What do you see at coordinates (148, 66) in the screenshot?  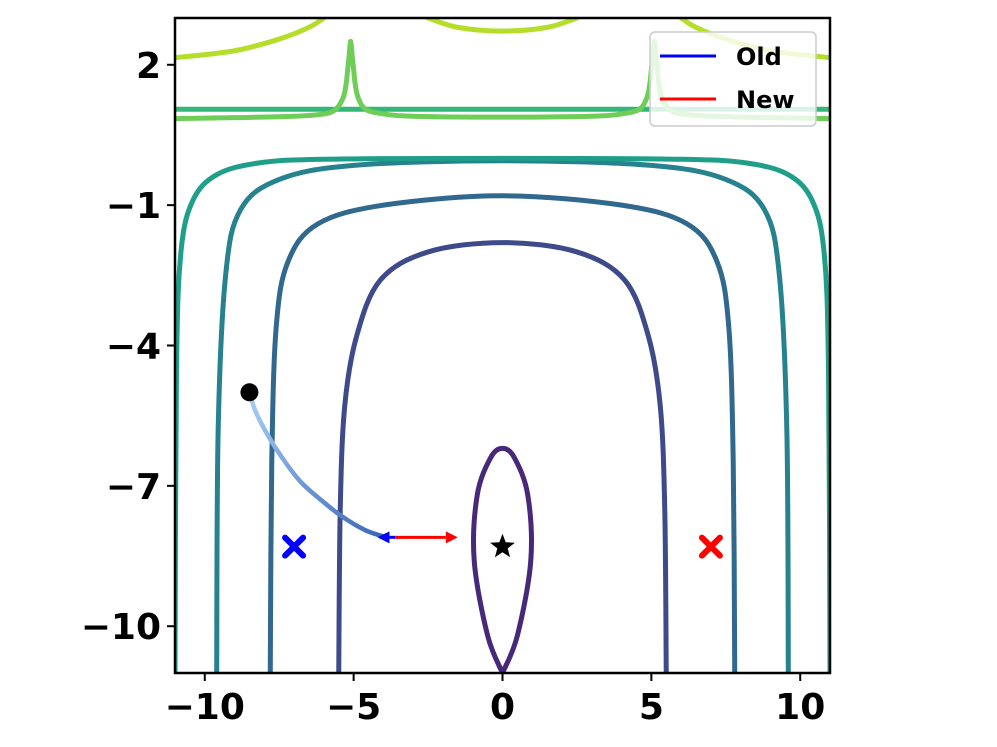 I see `y-tick-label: 2` at bounding box center [148, 66].